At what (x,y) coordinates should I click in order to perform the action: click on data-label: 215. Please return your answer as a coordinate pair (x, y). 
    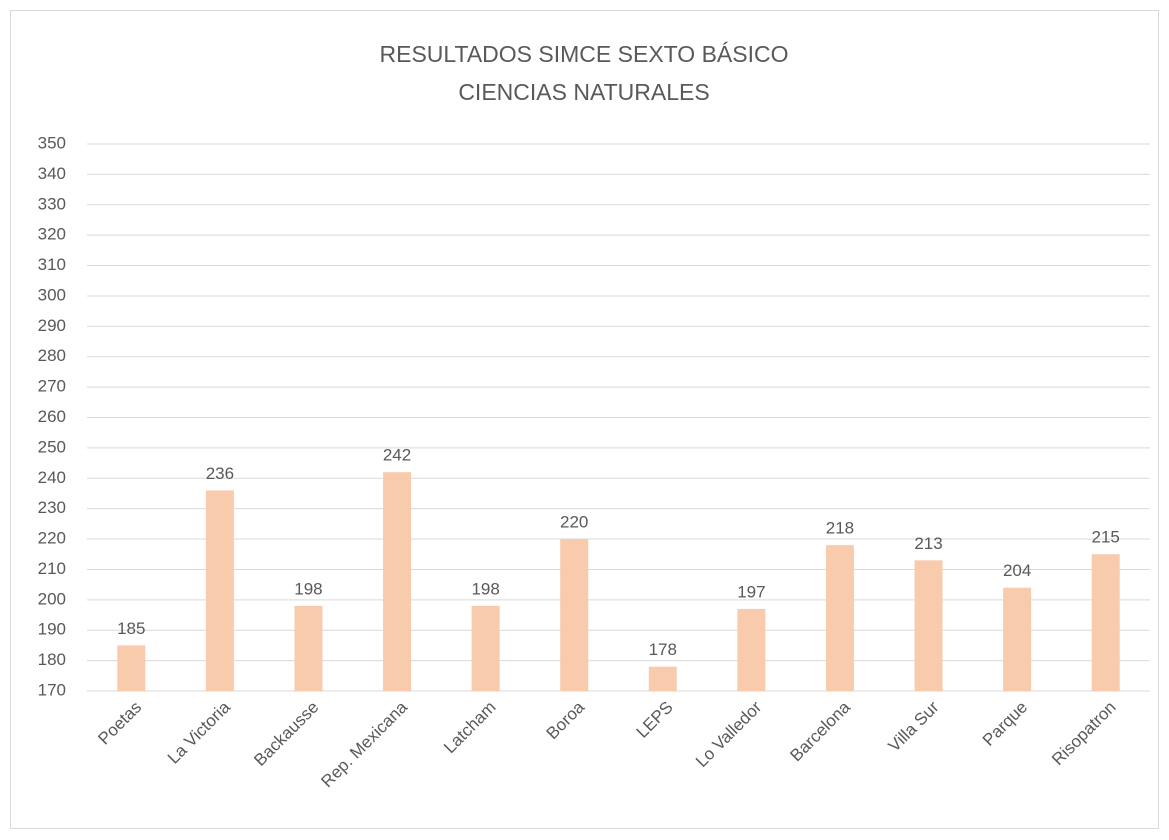
    Looking at the image, I should click on (1106, 537).